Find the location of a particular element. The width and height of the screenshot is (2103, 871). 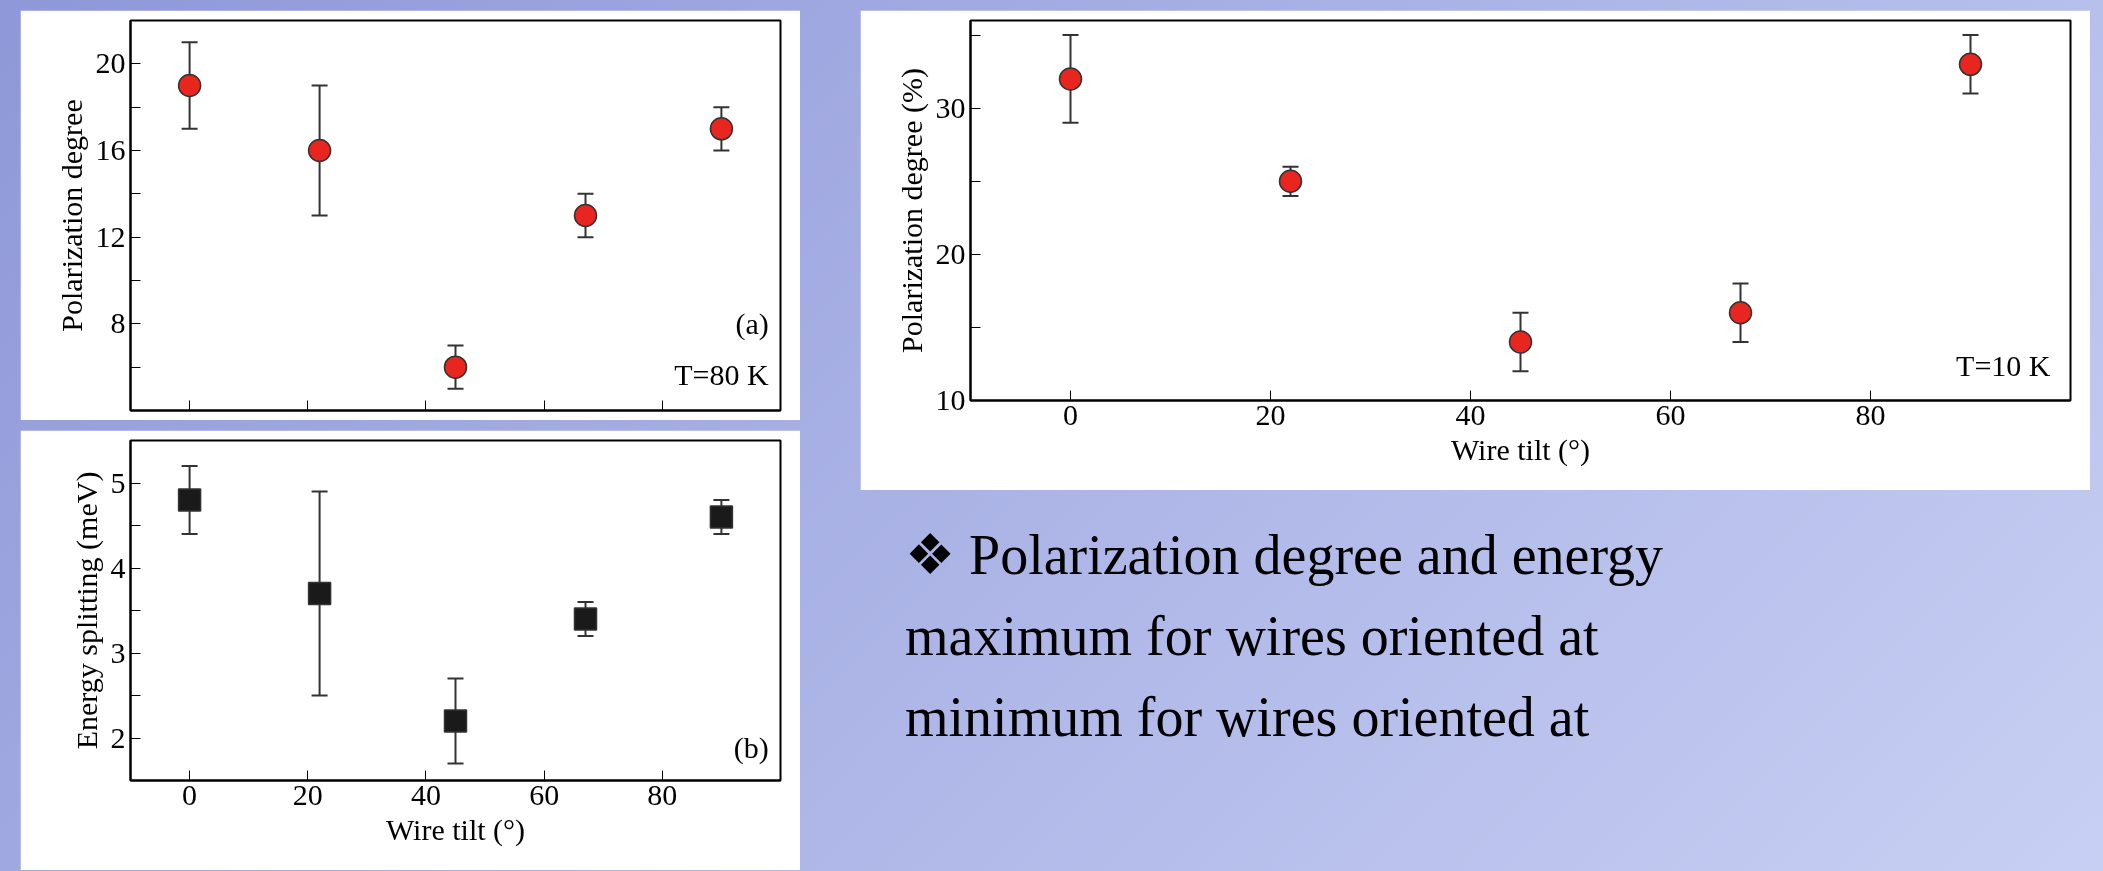

y-tick-label: 4 is located at coordinates (118, 567).